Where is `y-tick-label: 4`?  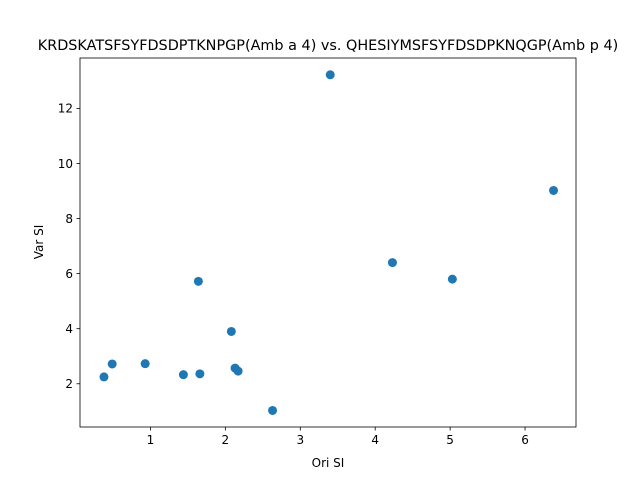 y-tick-label: 4 is located at coordinates (69, 329).